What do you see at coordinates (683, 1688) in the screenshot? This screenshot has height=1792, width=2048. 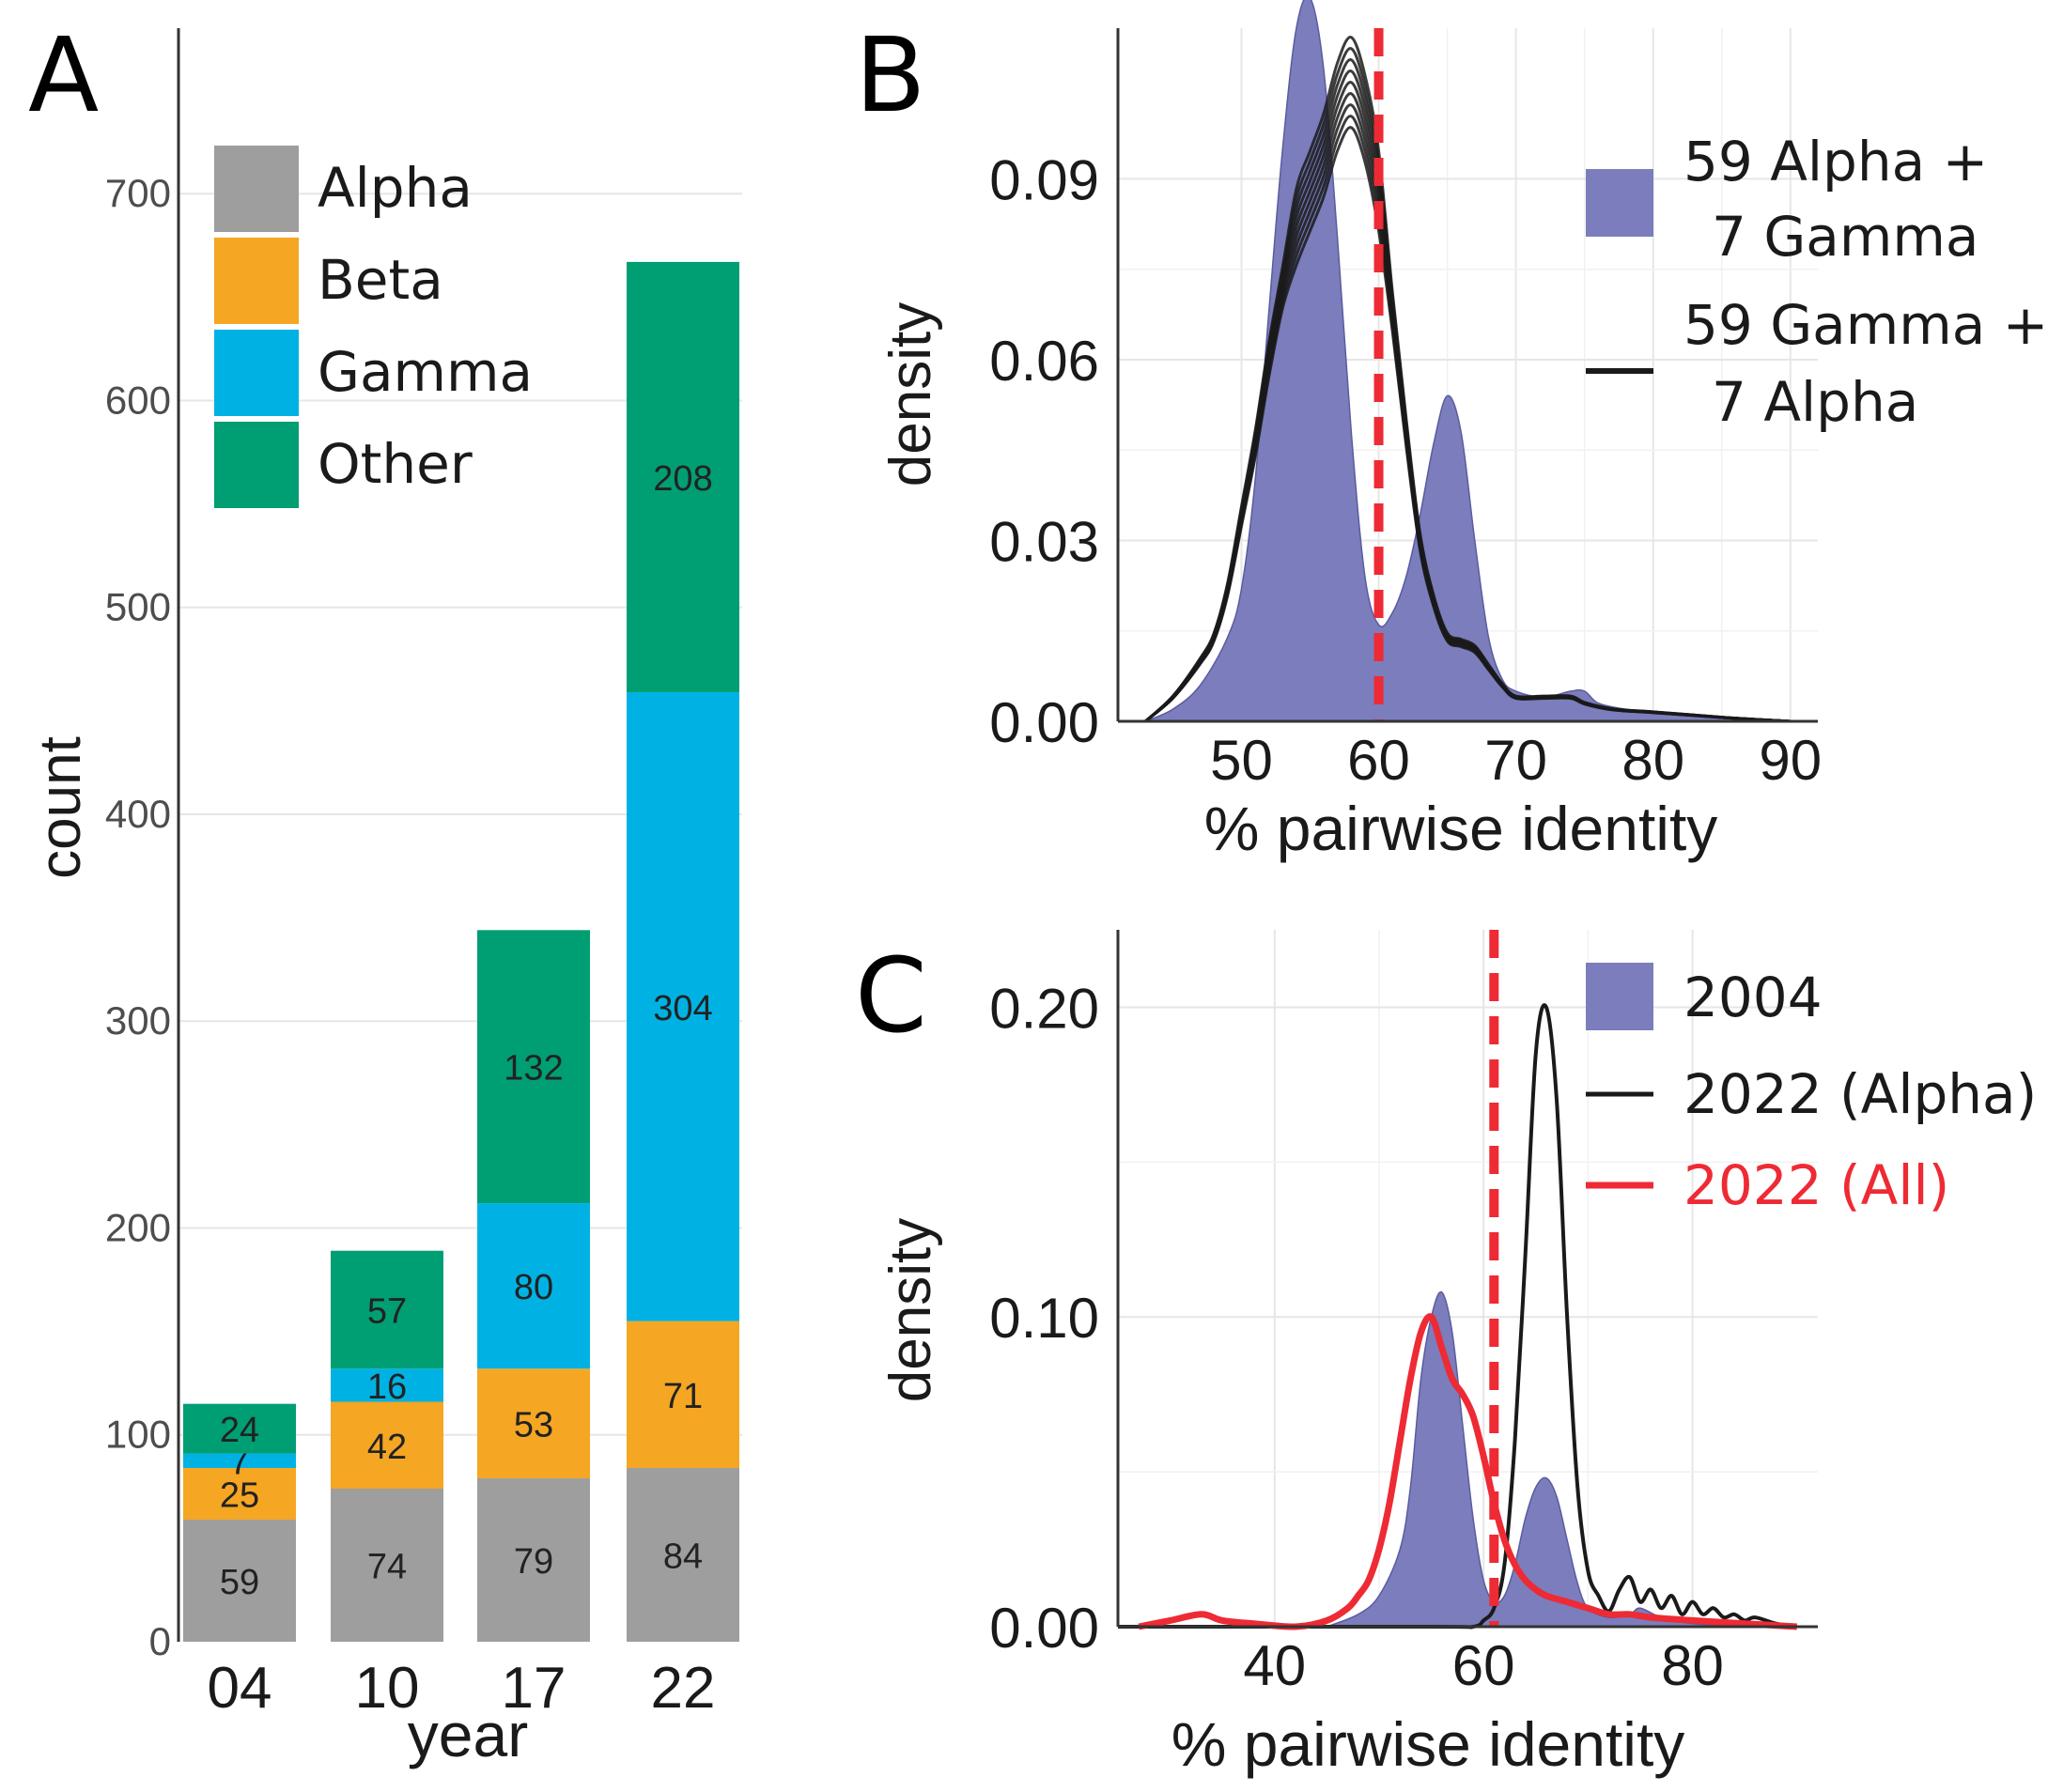 I see `a-x-tick-label: 22` at bounding box center [683, 1688].